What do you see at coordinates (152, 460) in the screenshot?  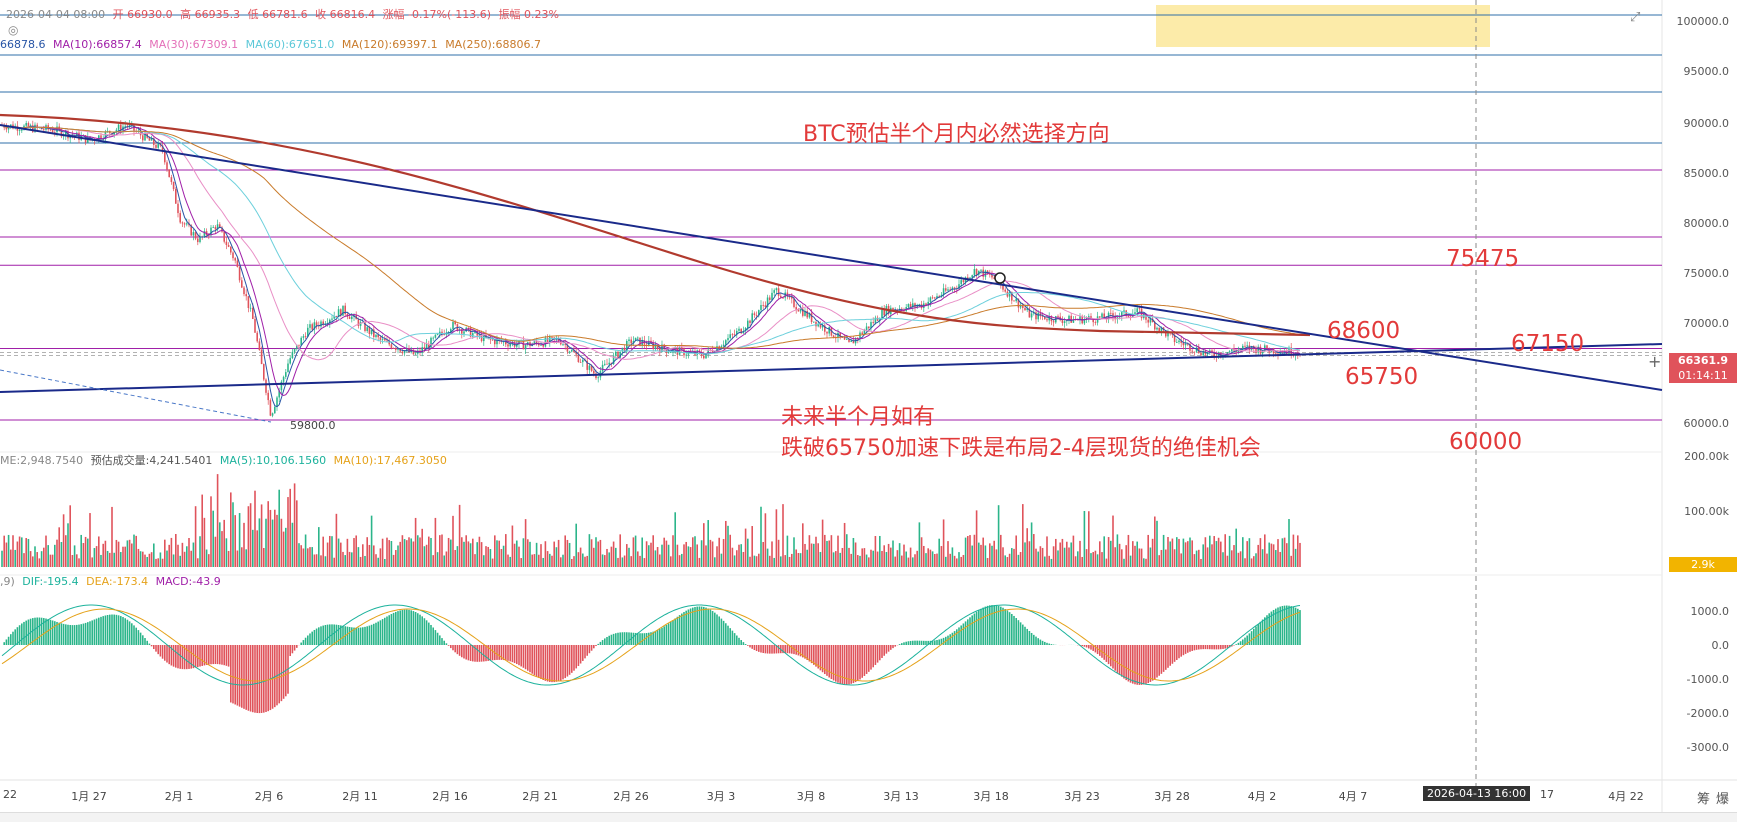 I see `volume-estimate: 预估成交量:4,241.5401` at bounding box center [152, 460].